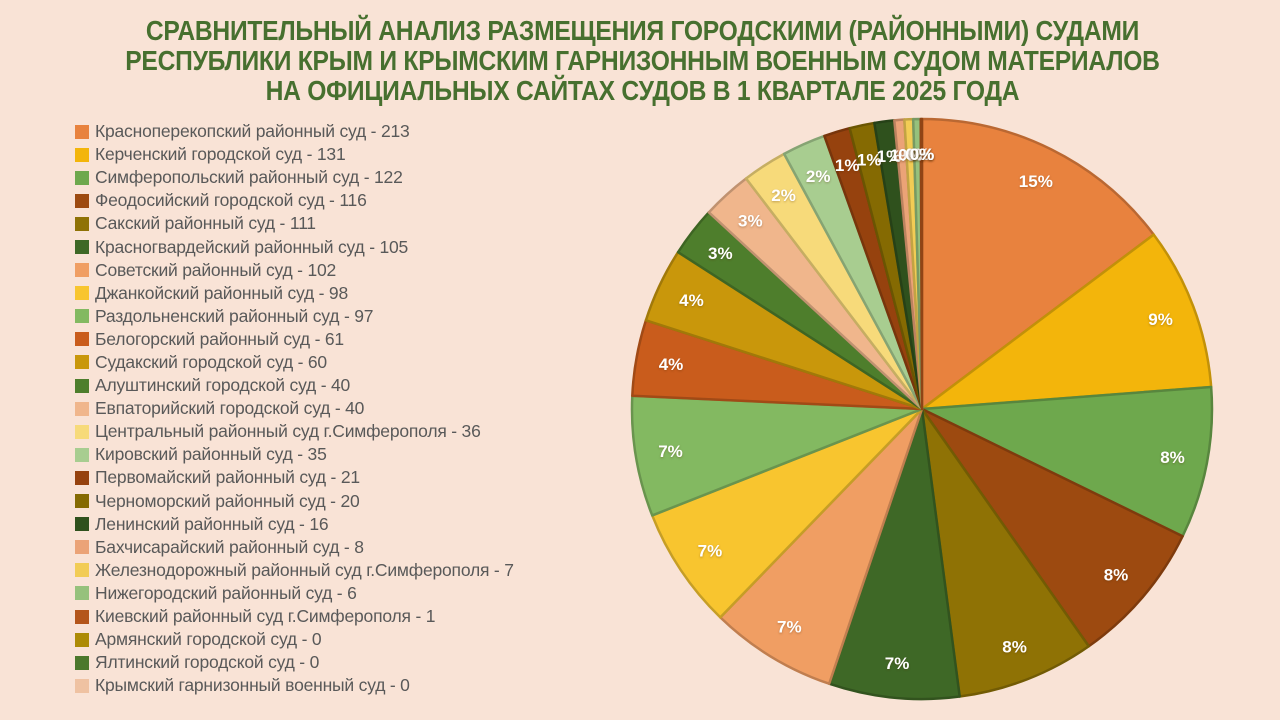 The width and height of the screenshot is (1280, 720). What do you see at coordinates (249, 177) in the screenshot?
I see `legend-item-label: Симферопольский районный суд - 122` at bounding box center [249, 177].